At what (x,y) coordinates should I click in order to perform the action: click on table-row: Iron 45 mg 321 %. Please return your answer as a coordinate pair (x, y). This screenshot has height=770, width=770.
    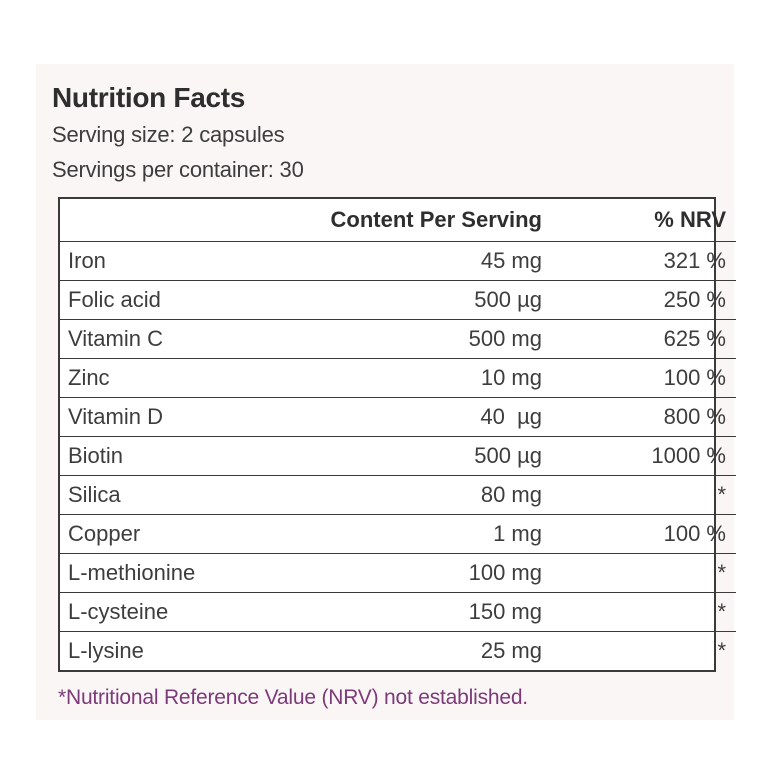
    Looking at the image, I should click on (398, 261).